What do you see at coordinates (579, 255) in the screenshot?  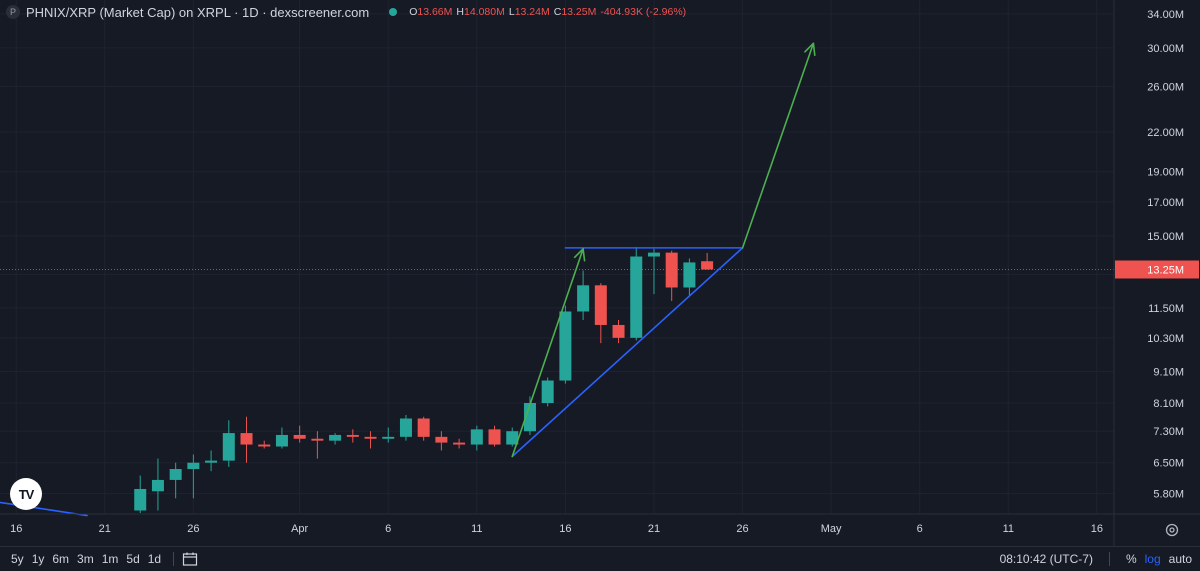 I see `flagpole-arrow-head` at bounding box center [579, 255].